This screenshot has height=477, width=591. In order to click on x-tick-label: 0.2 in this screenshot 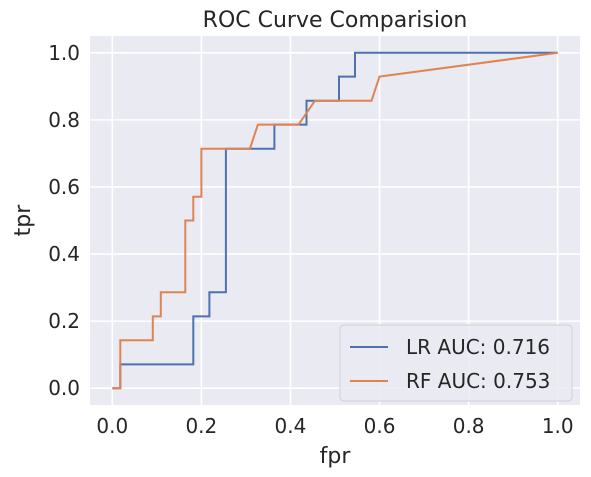, I will do `click(201, 426)`.